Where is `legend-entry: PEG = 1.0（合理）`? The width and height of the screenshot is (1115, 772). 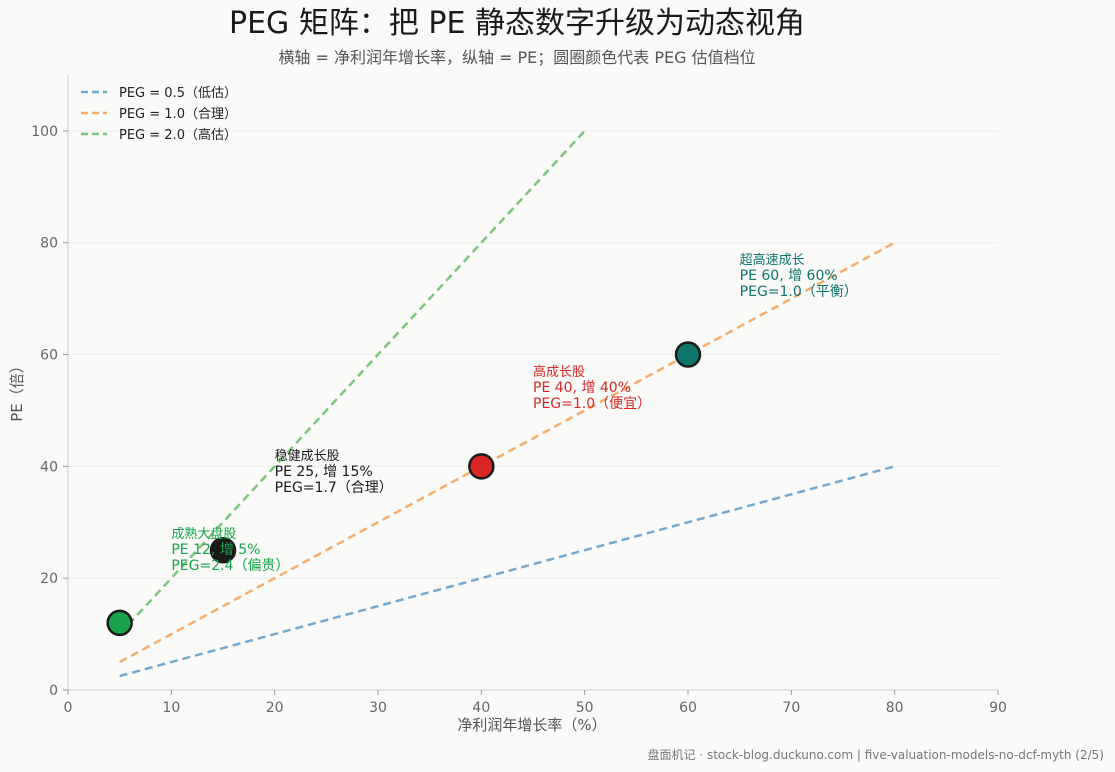 legend-entry: PEG = 1.0（合理） is located at coordinates (178, 114).